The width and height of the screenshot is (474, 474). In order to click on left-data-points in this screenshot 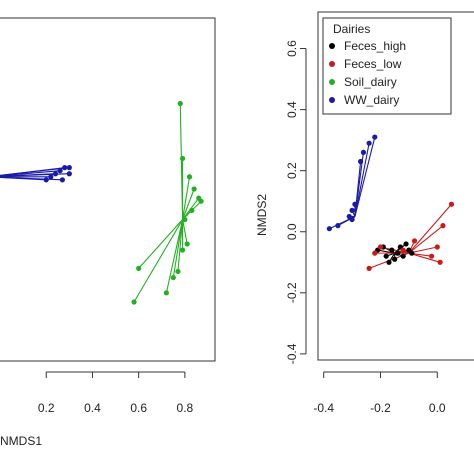, I will do `click(123, 202)`.